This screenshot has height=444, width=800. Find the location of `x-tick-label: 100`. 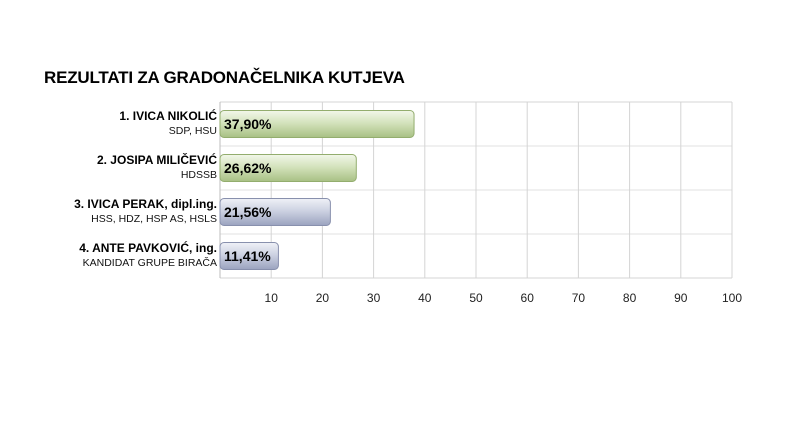

x-tick-label: 100 is located at coordinates (732, 298).